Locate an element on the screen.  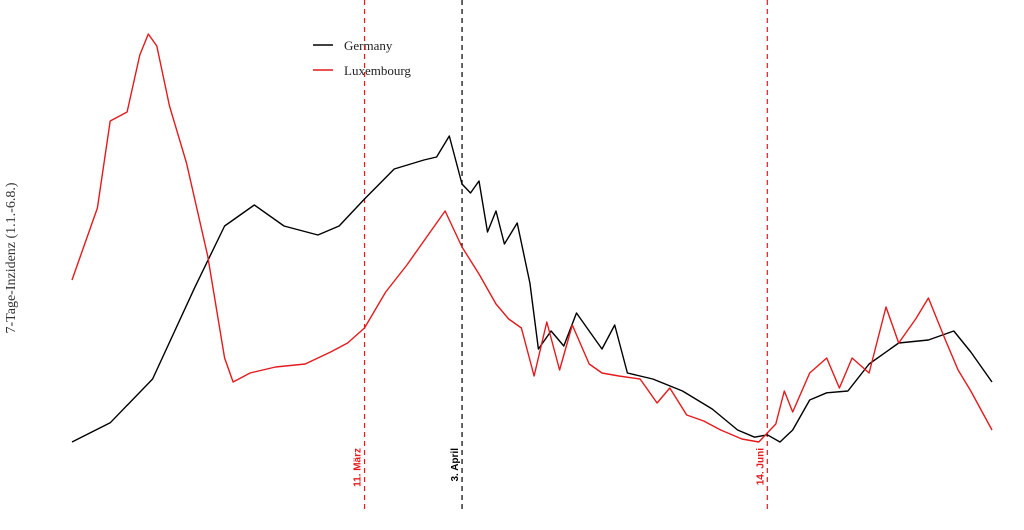
ref-label-11-maerz: 11. März is located at coordinates (358, 467).